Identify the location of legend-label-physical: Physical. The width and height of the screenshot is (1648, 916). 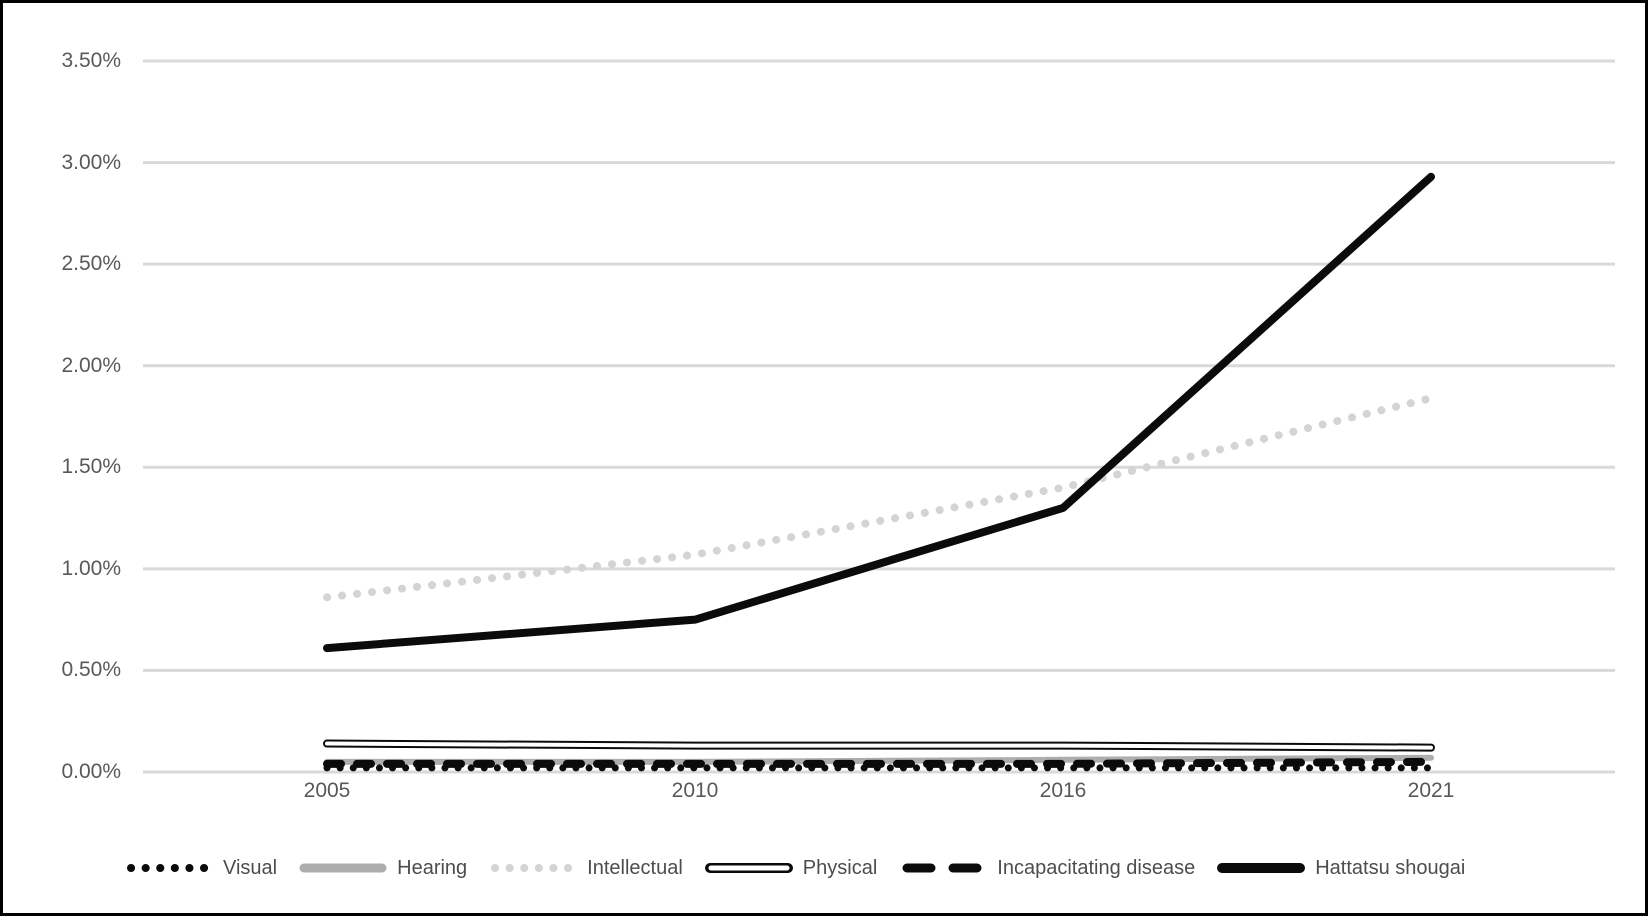
(840, 867).